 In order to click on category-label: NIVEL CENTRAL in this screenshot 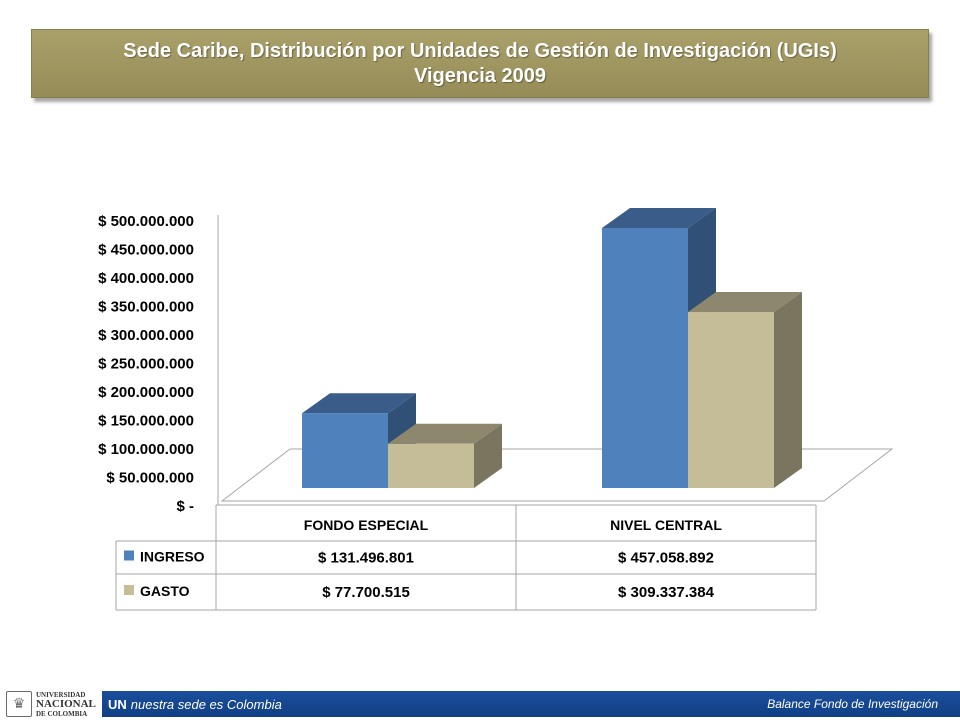, I will do `click(666, 525)`.